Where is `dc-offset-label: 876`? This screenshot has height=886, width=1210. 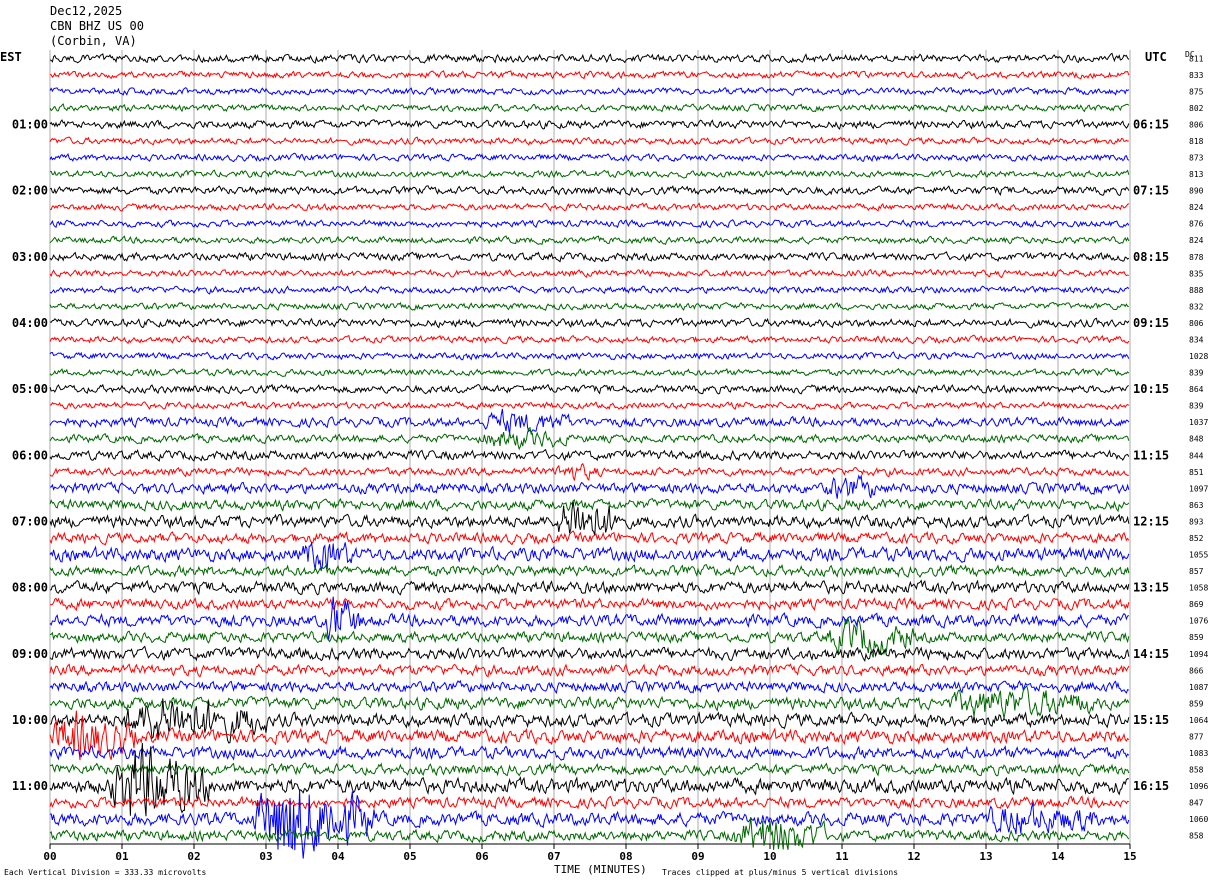 dc-offset-label: 876 is located at coordinates (1196, 224).